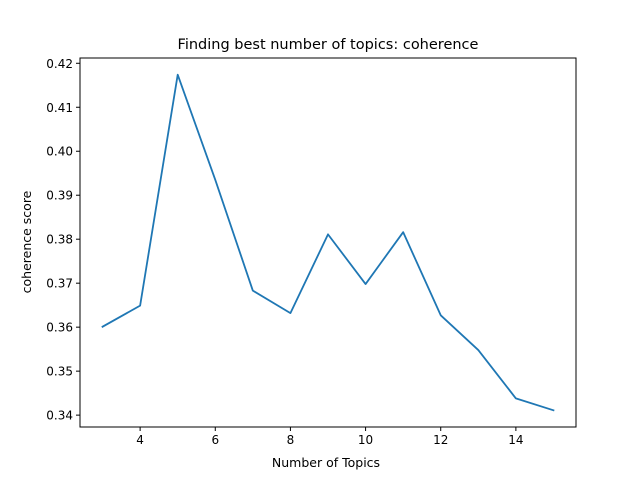 The height and width of the screenshot is (480, 640). Describe the element at coordinates (59, 372) in the screenshot. I see `y-tick-label: 0.35` at that location.